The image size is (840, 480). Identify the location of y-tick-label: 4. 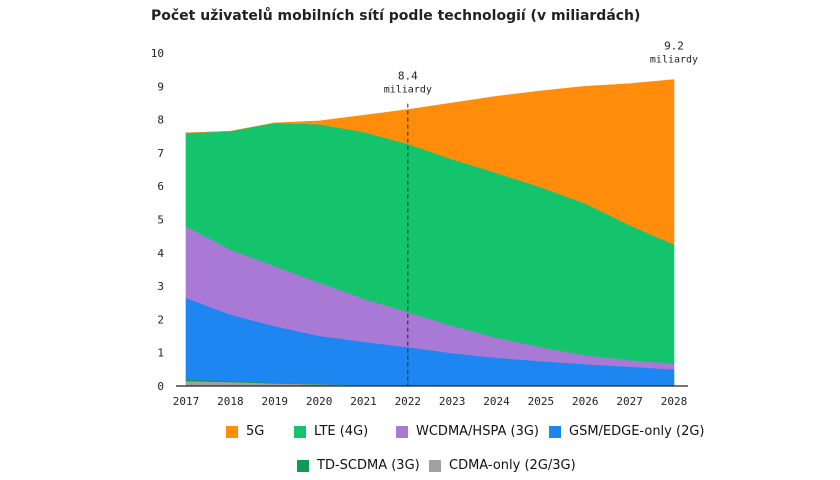
(160, 253).